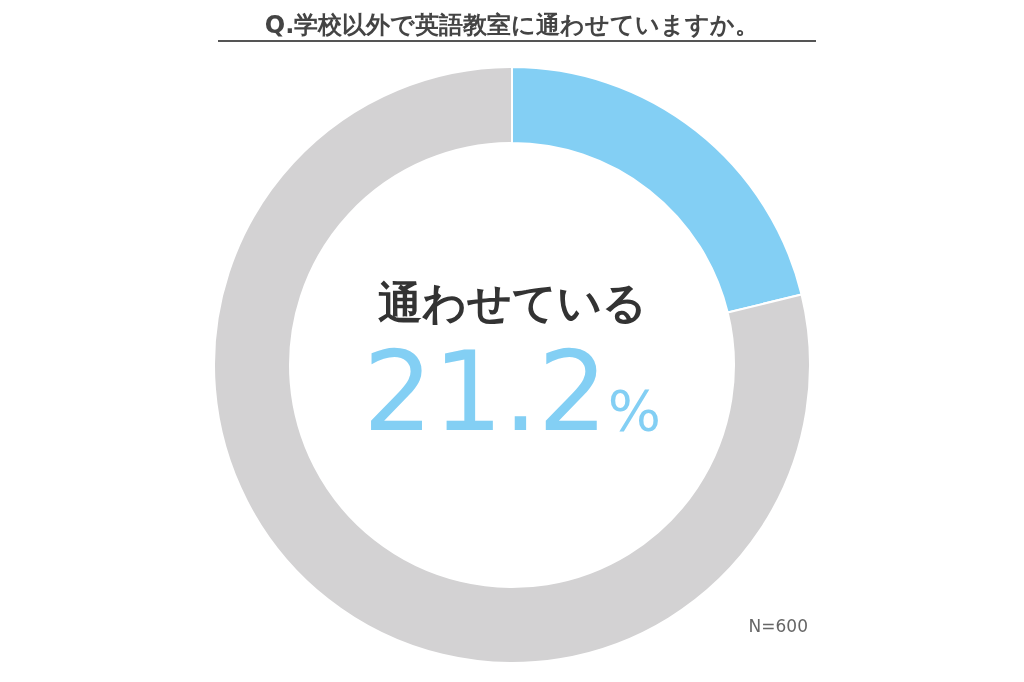  Describe the element at coordinates (778, 626) in the screenshot. I see `text: N=600` at that location.